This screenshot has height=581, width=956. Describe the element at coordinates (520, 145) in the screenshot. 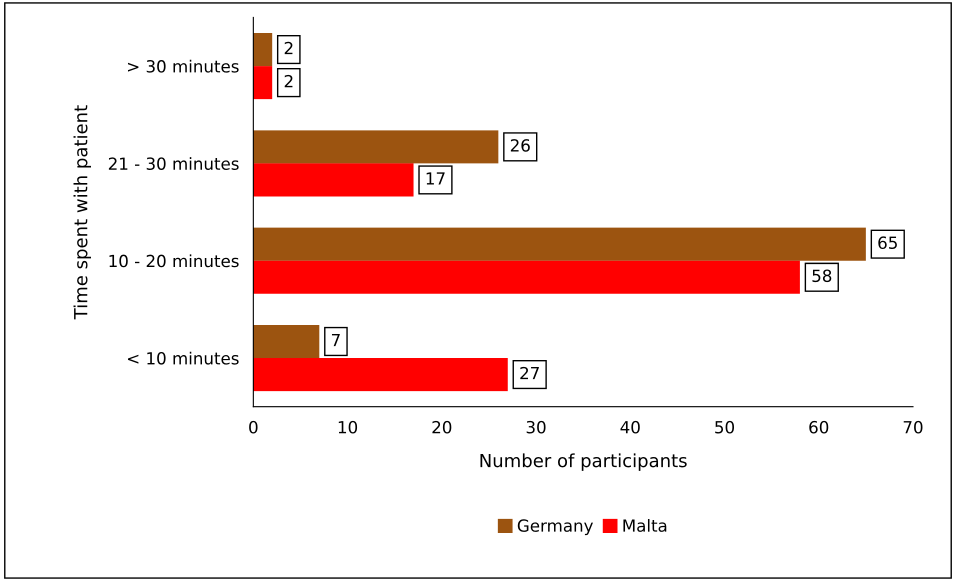

I see `data-label: 26` at that location.